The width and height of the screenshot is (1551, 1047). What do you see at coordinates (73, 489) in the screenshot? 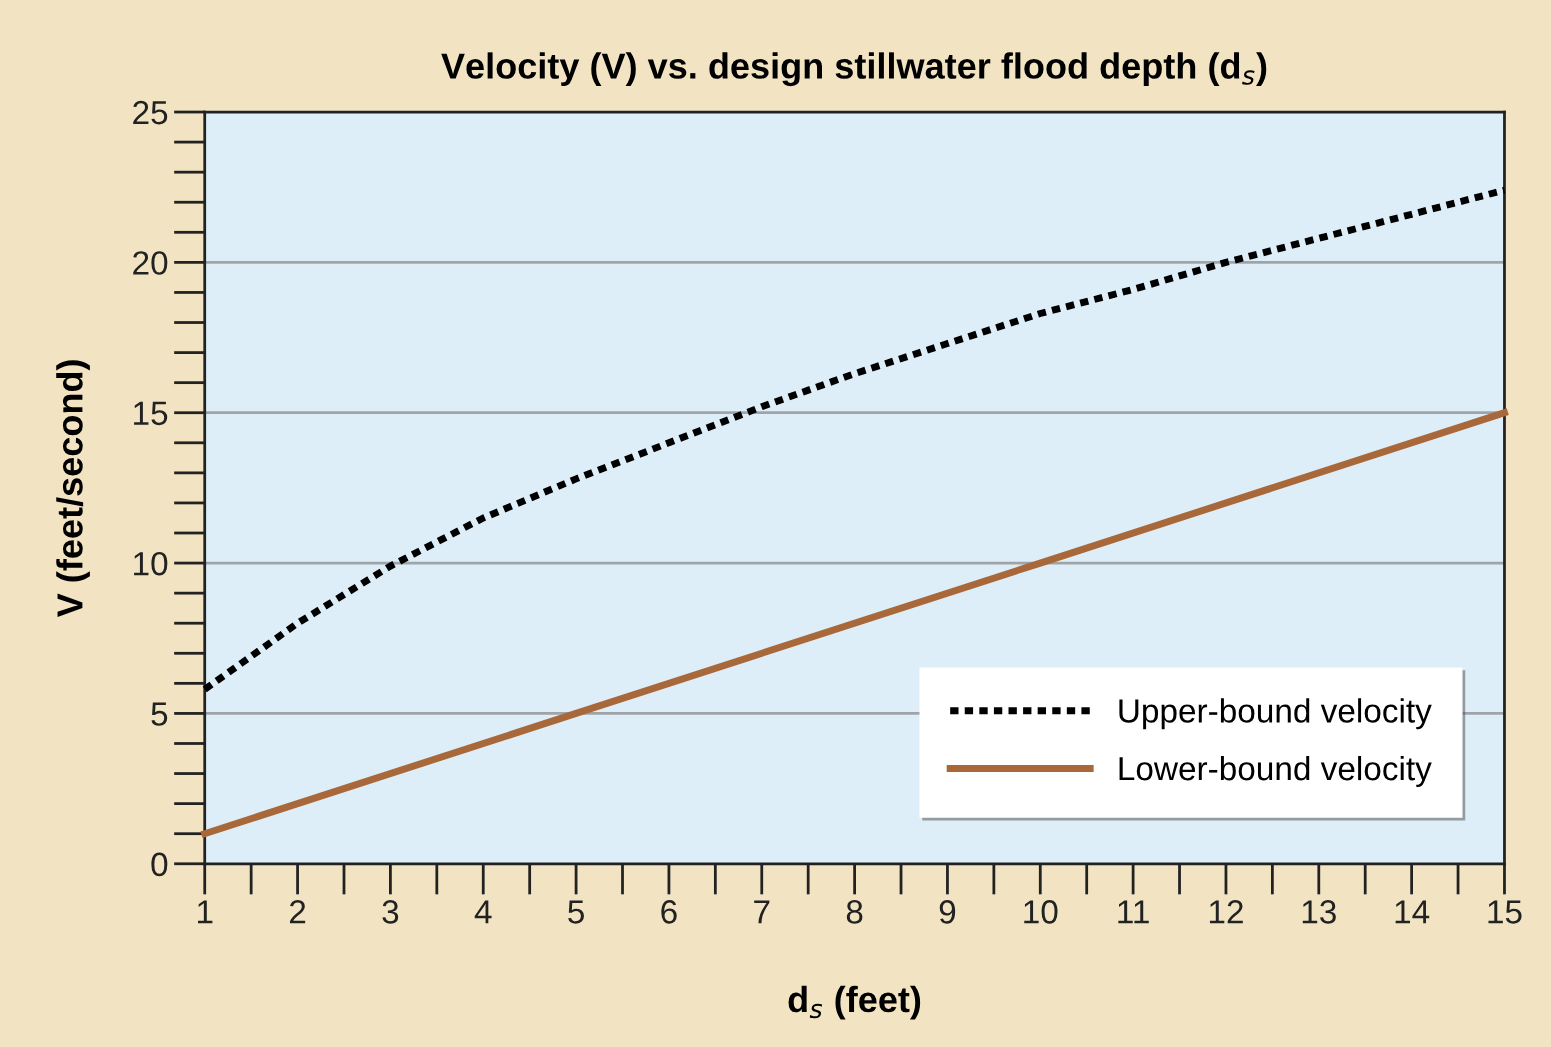
I see `y-axis-title: V (feet/second)` at bounding box center [73, 489].